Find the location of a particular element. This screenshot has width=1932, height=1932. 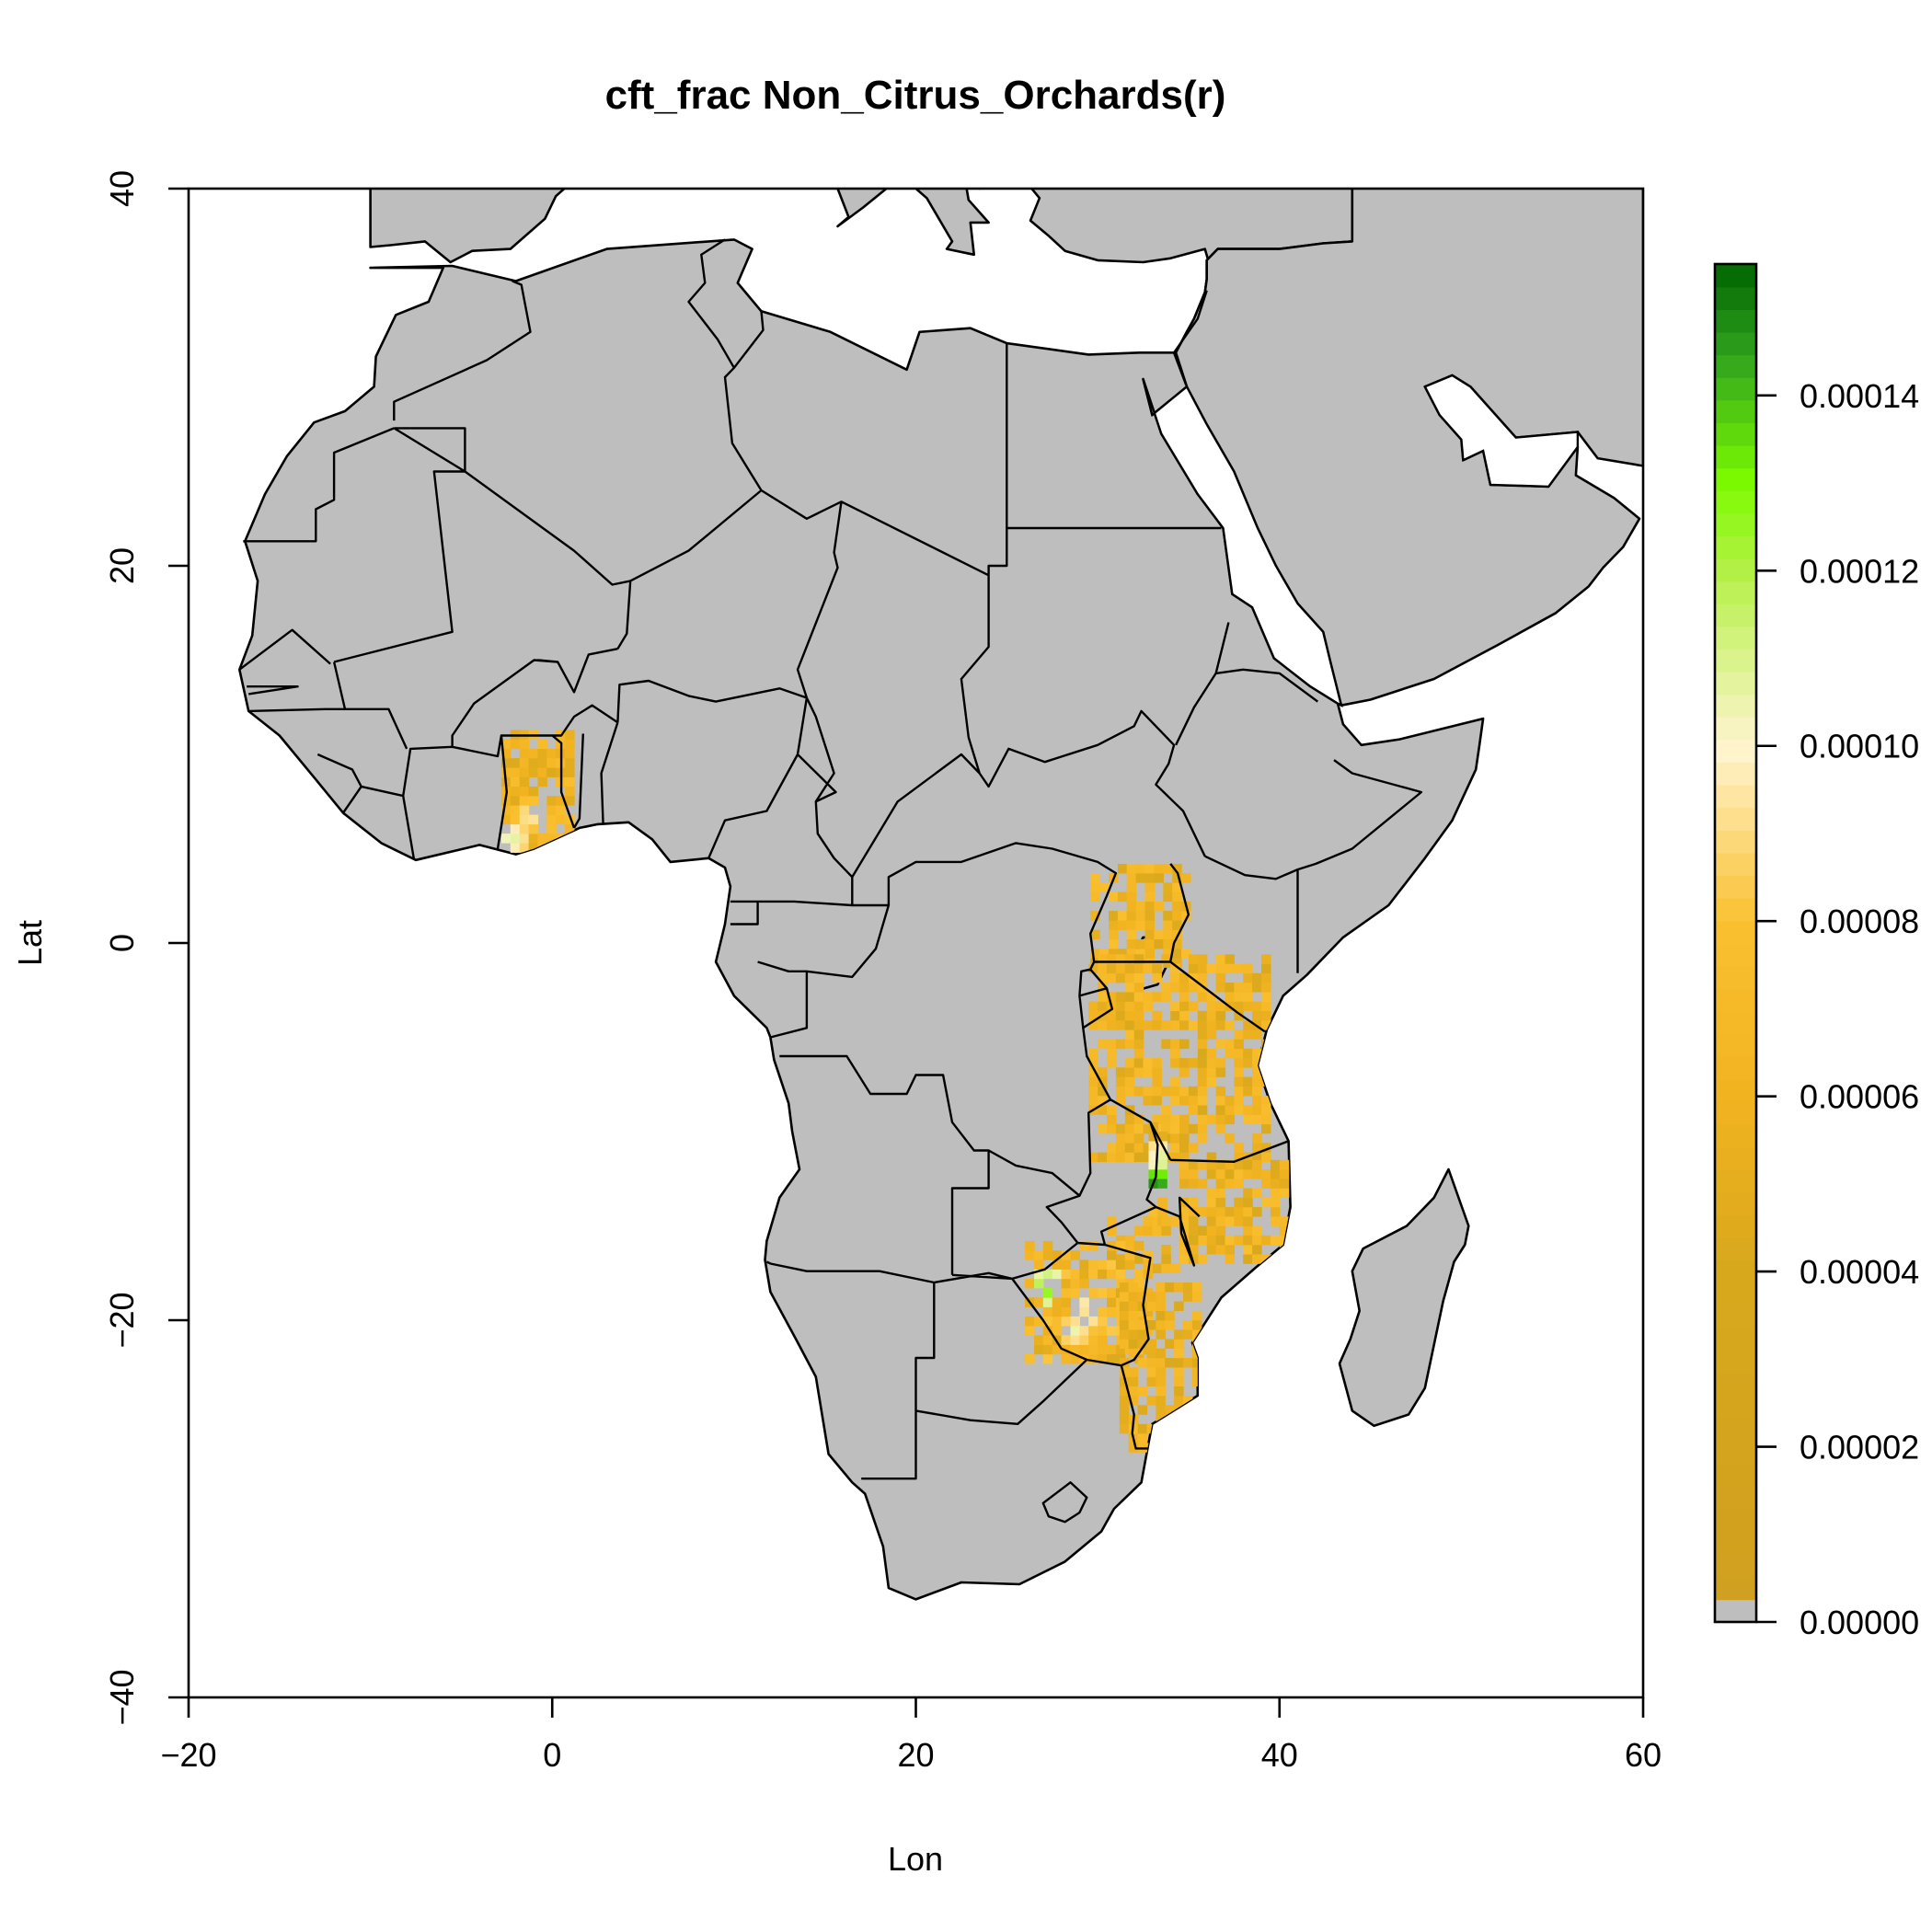

colorbar-tick-label: 0.00010 is located at coordinates (1859, 746).